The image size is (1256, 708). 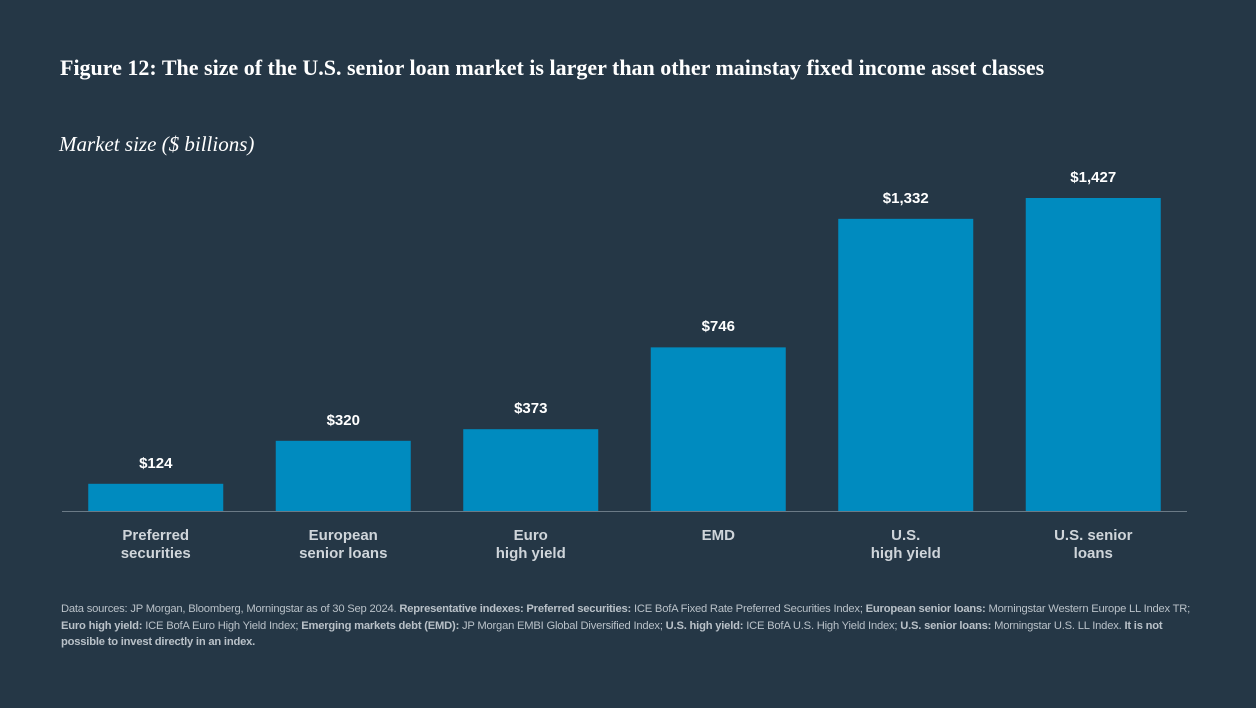 What do you see at coordinates (157, 144) in the screenshot?
I see `chart-subtitle: Market size ($ billions)` at bounding box center [157, 144].